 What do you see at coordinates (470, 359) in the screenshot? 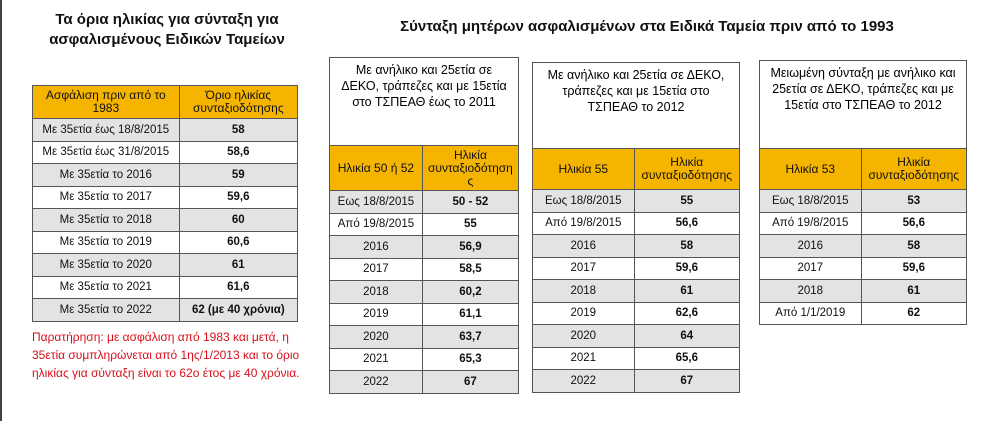
I see `value-cell: 65,3` at bounding box center [470, 359].